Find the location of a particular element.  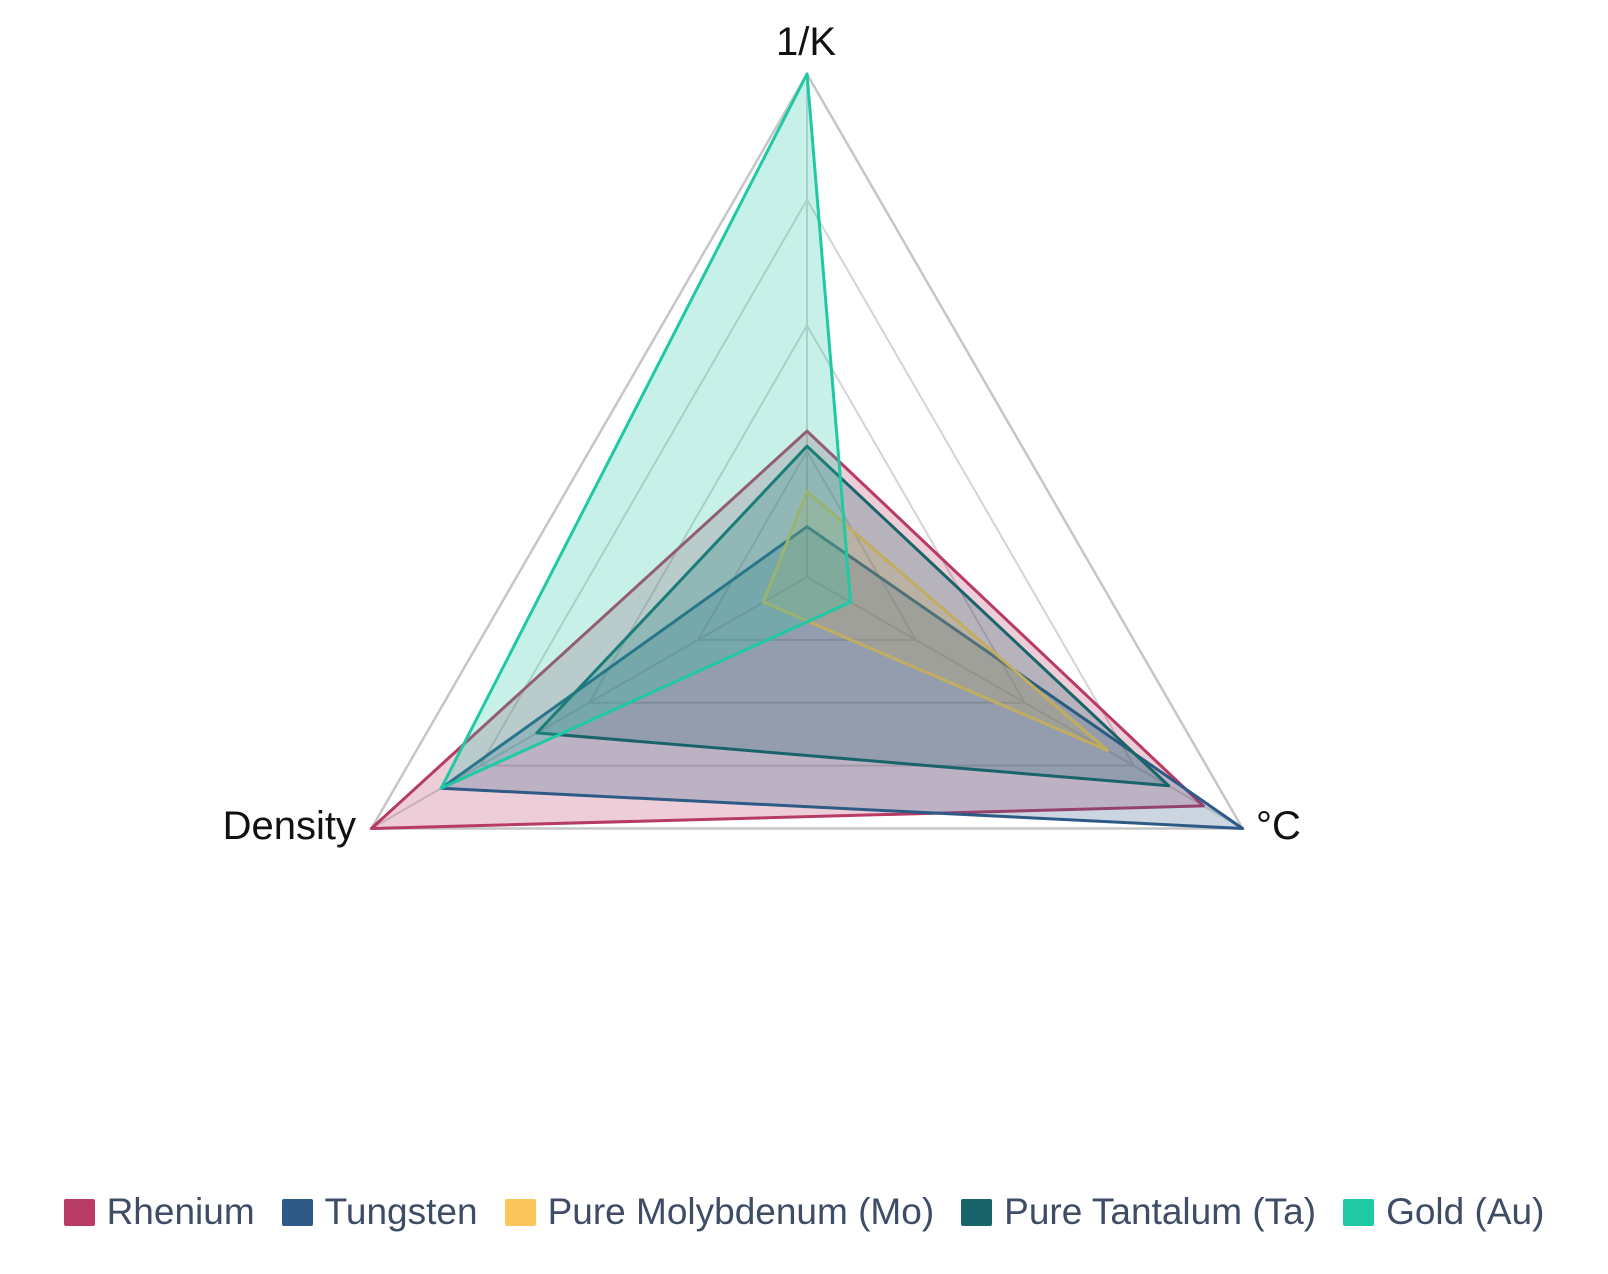

legend-item-rhenium: Rhenium is located at coordinates (159, 1211).